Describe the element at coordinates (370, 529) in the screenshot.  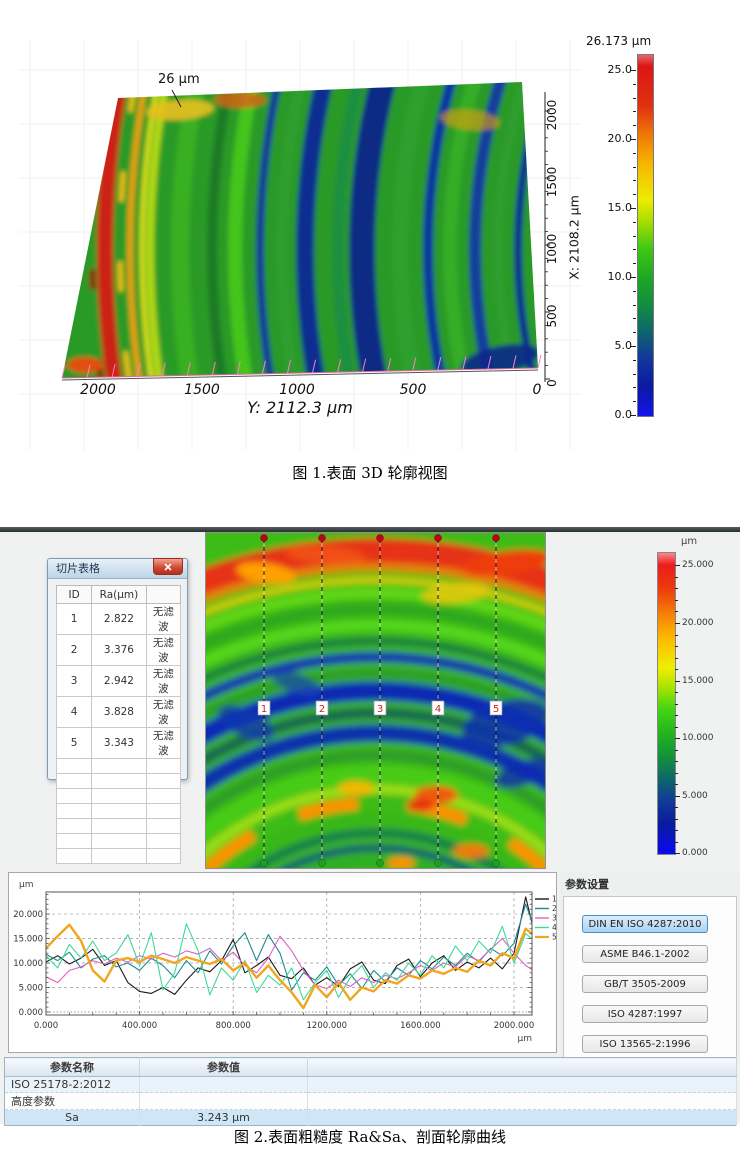
I see `window-top-strip` at that location.